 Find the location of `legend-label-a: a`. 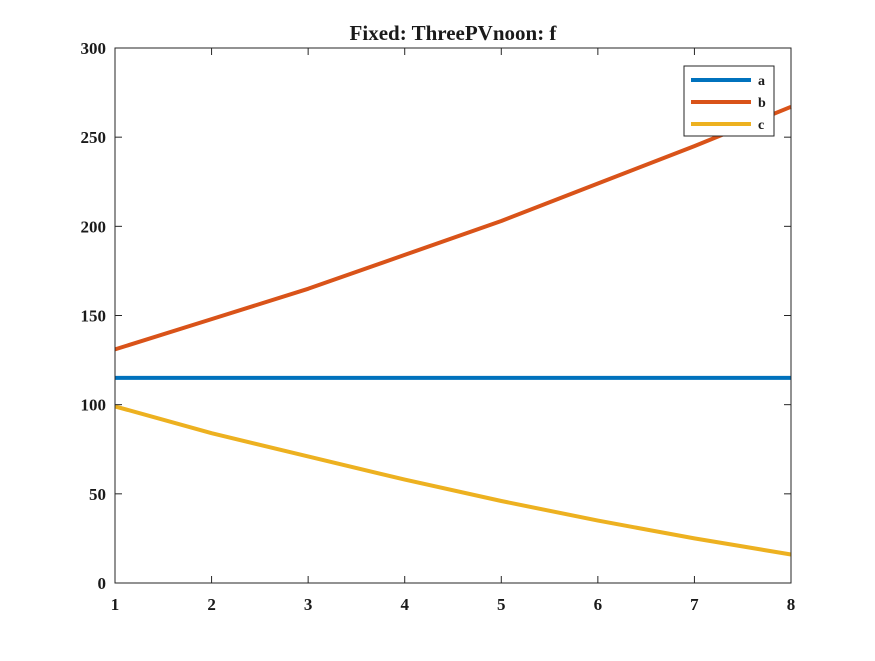

legend-label-a: a is located at coordinates (761, 81).